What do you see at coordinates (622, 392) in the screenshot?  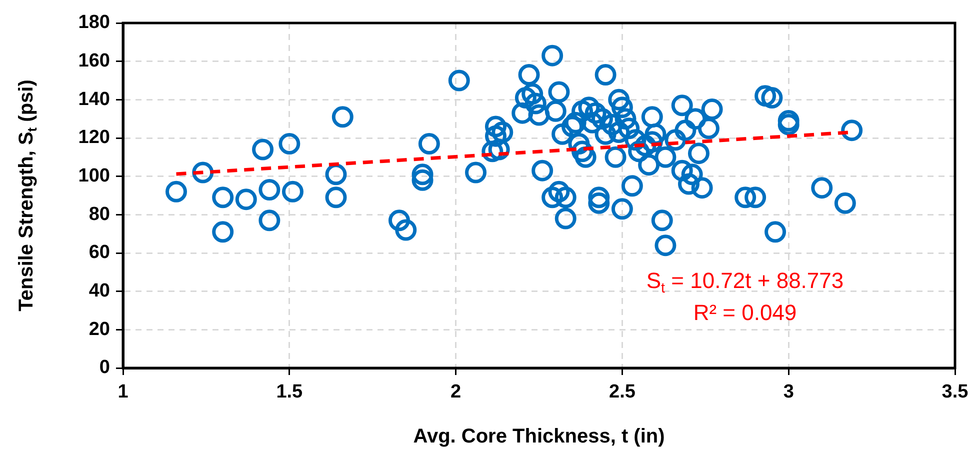 I see `x-tick-label: 2.5` at bounding box center [622, 392].